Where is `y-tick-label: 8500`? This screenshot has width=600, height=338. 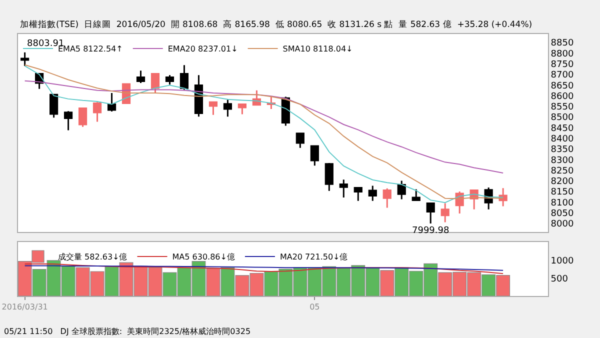 y-tick-label: 8500 is located at coordinates (562, 118).